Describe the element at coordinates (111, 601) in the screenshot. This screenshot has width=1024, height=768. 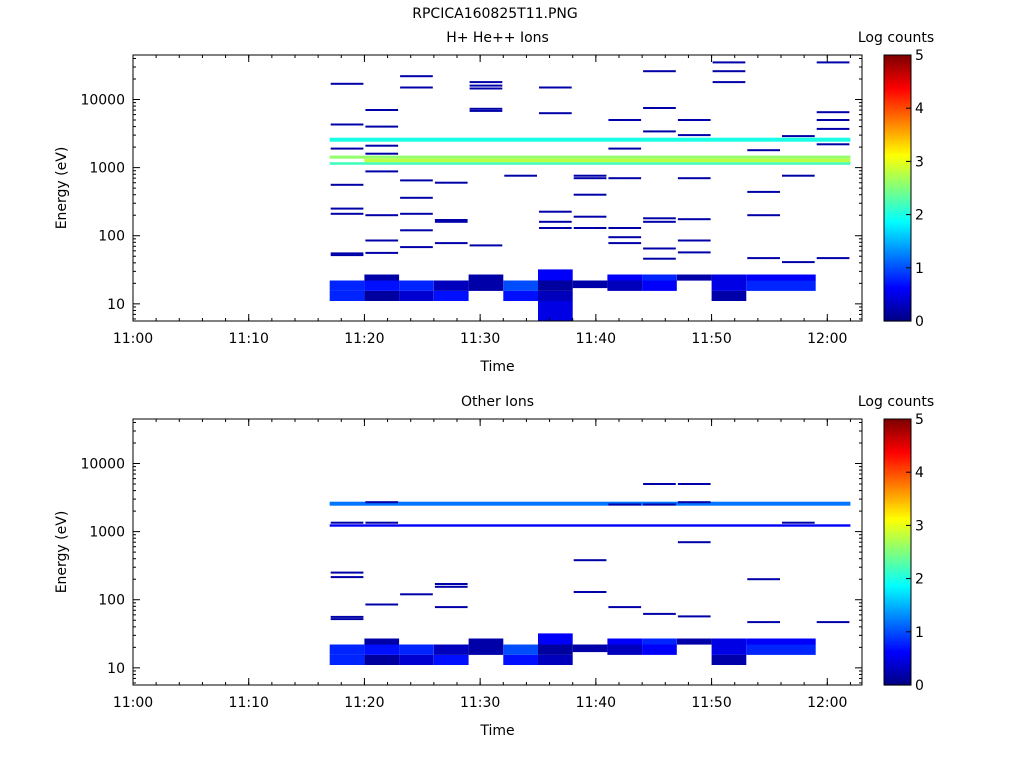
I see `y-tick-label: 100` at that location.